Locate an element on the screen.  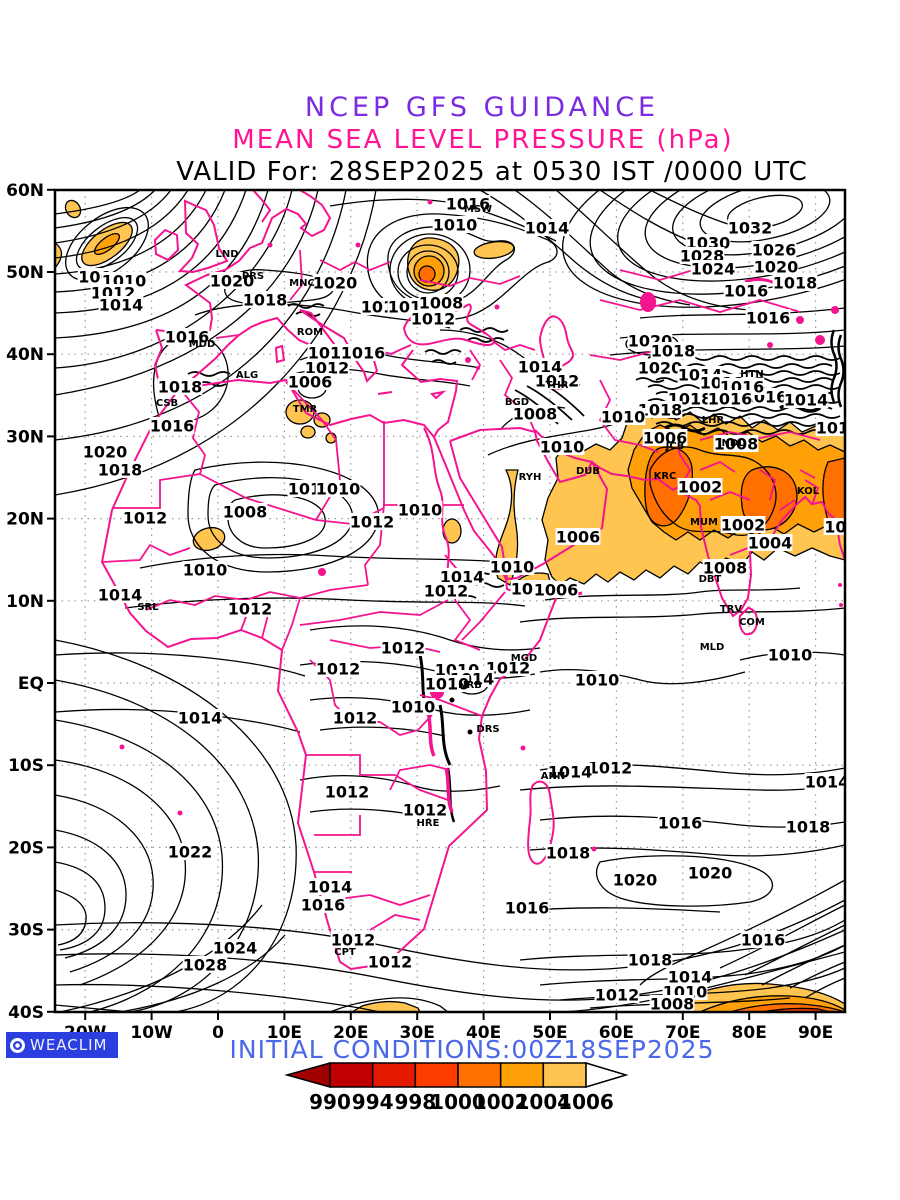
city-label: DRS is located at coordinates (487, 729).